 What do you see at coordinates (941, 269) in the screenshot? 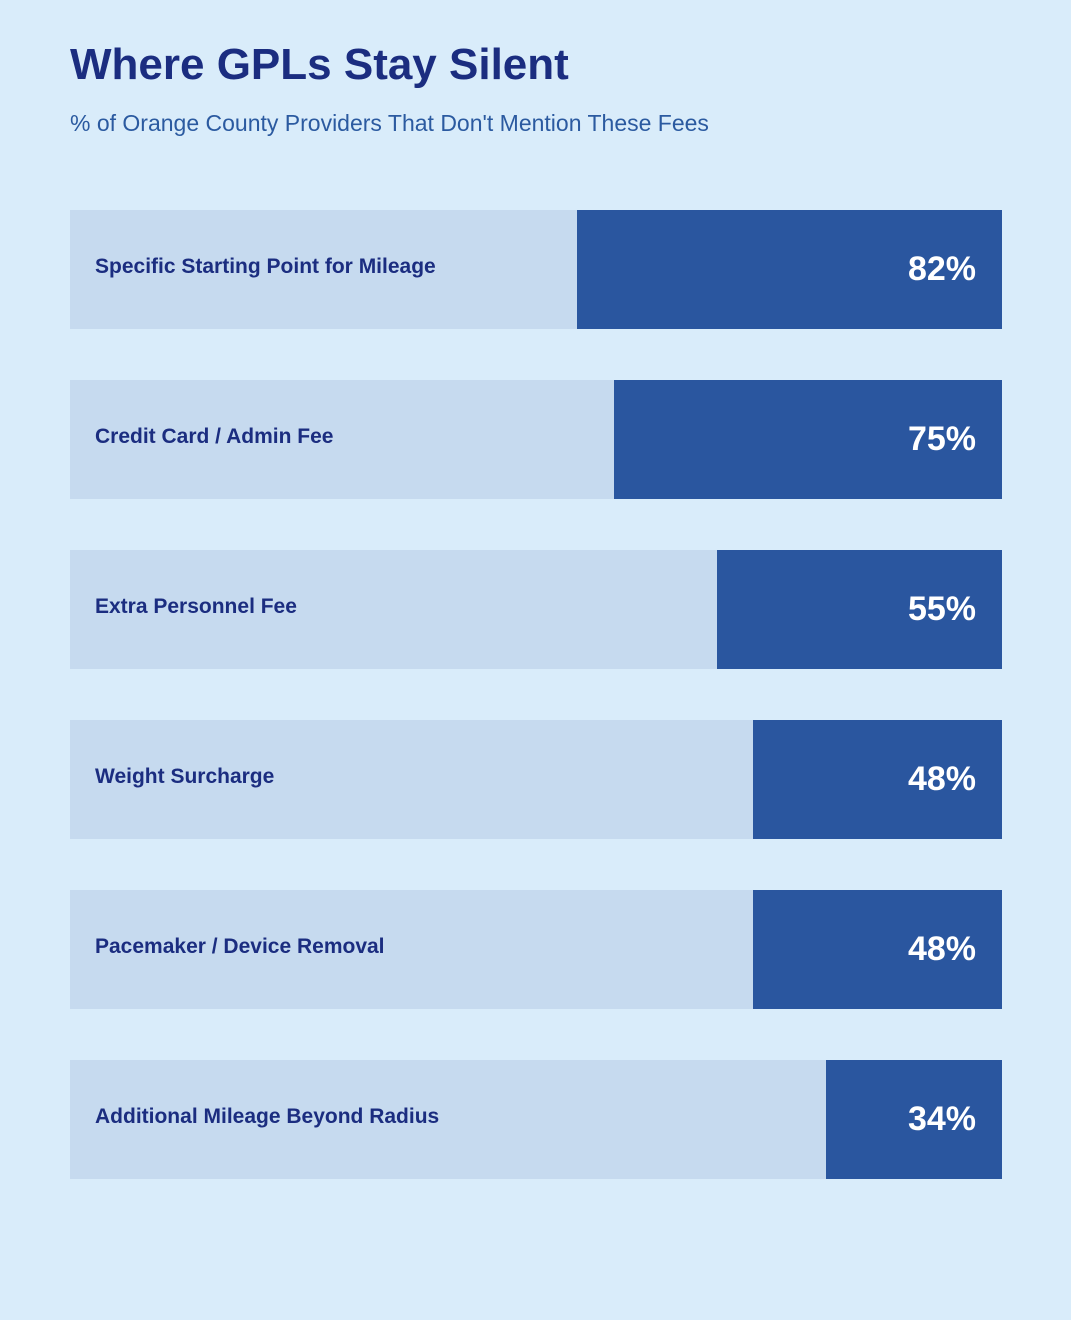
I see `bar-value-label: 82%` at bounding box center [941, 269].